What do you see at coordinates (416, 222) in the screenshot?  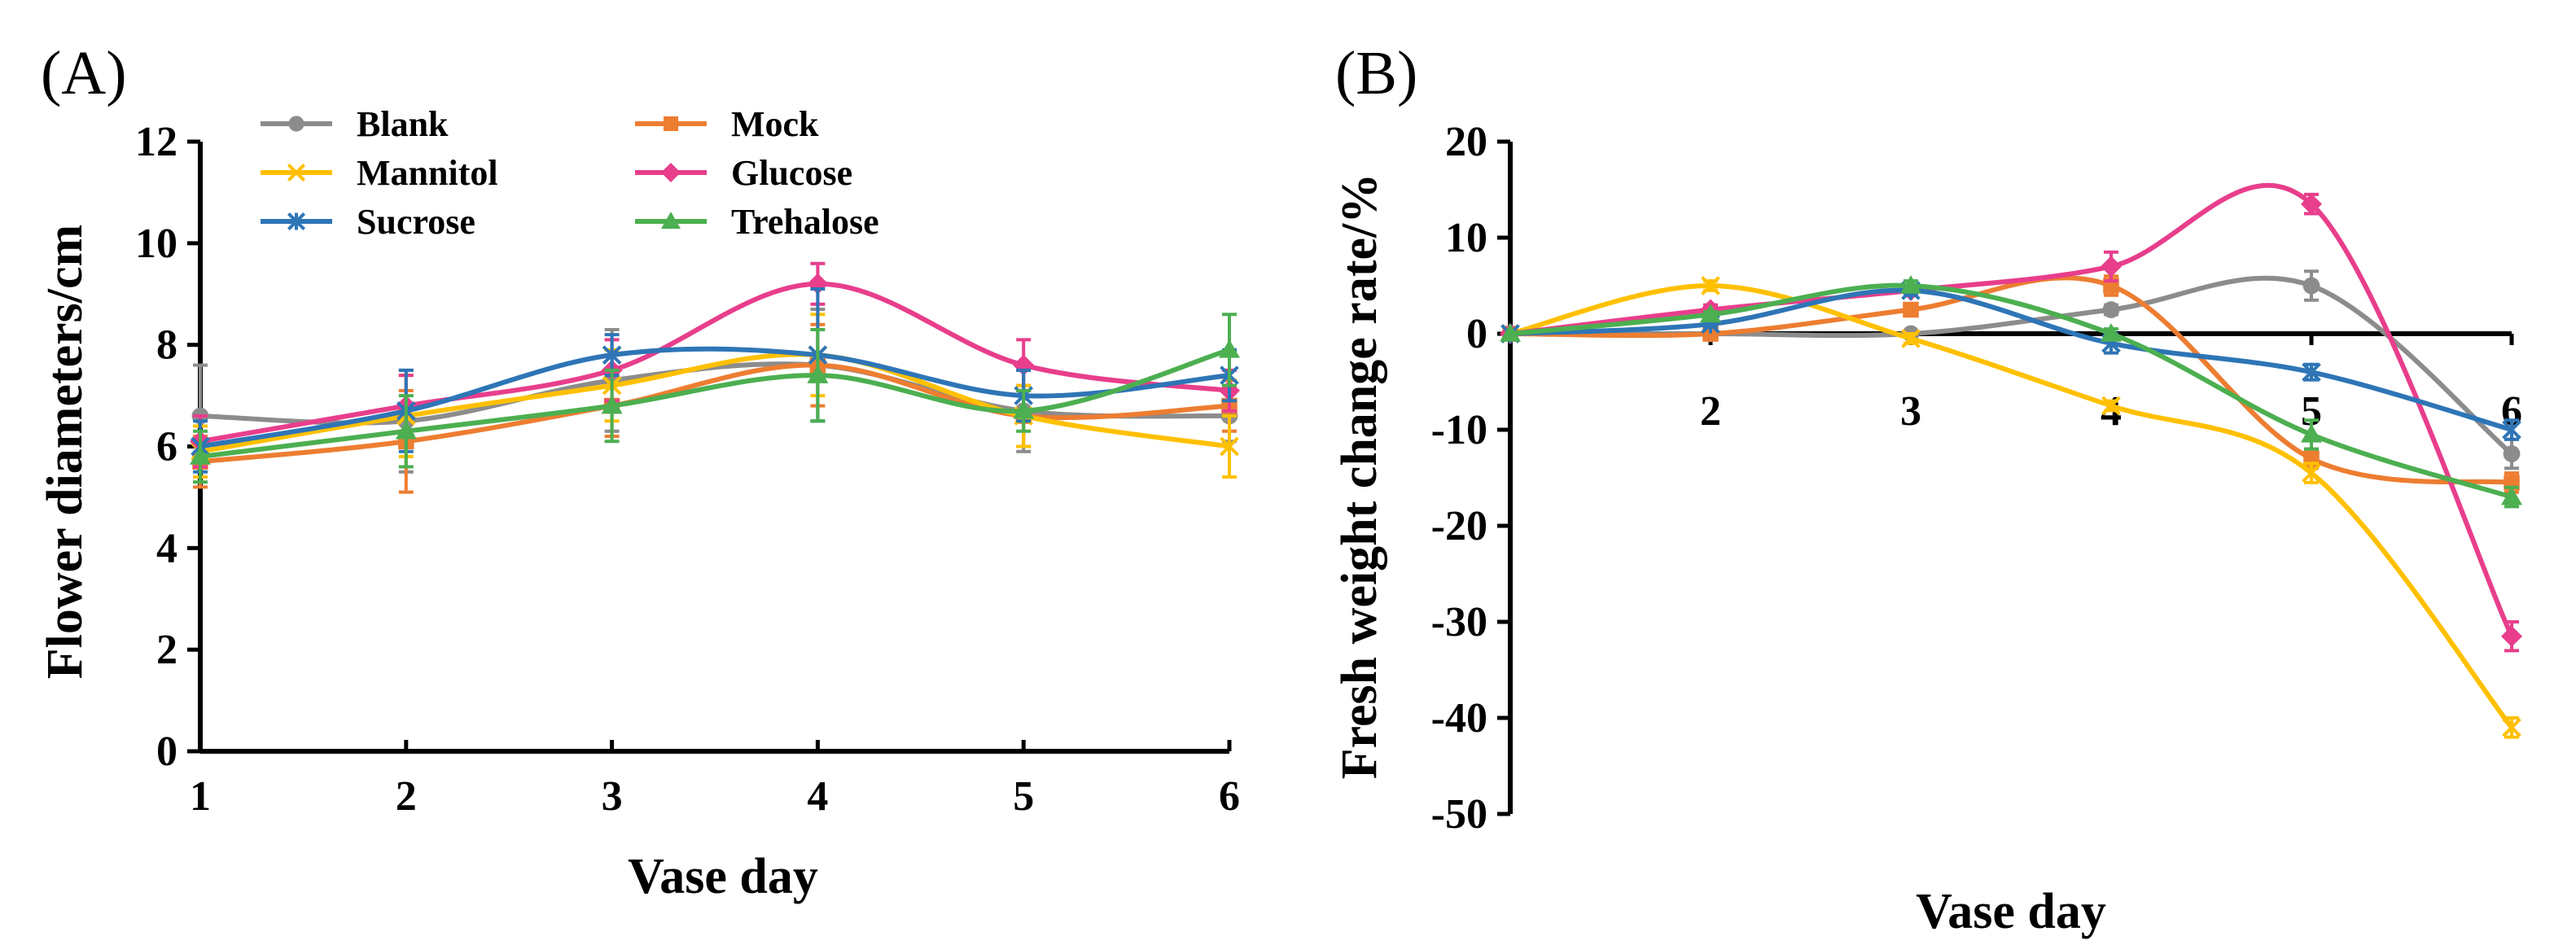 I see `legend-label: Sucrose` at bounding box center [416, 222].